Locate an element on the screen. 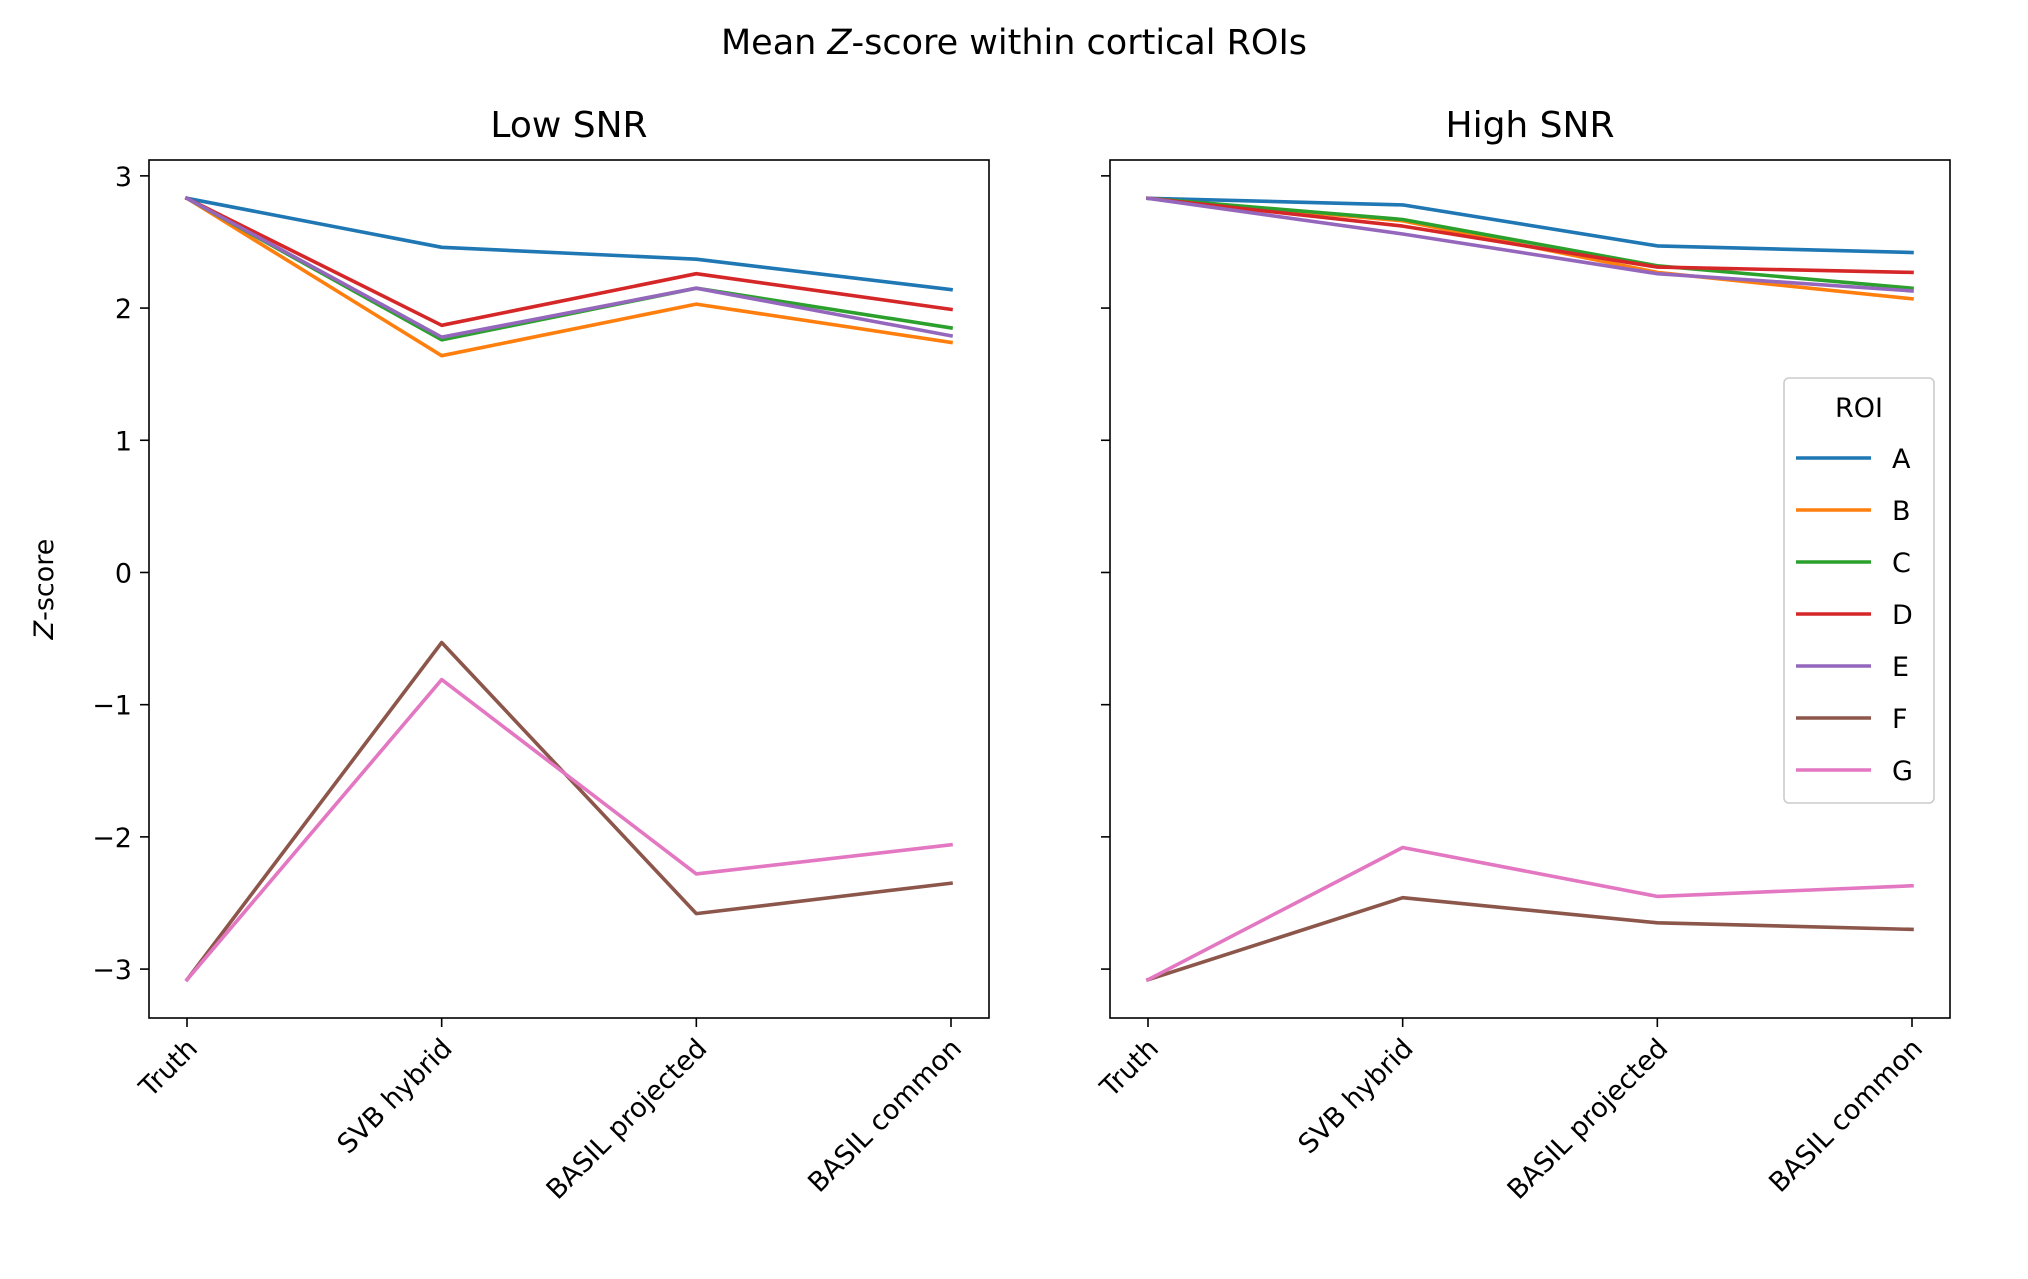 This screenshot has width=2028, height=1279. legend-label-e: E is located at coordinates (1900, 667).